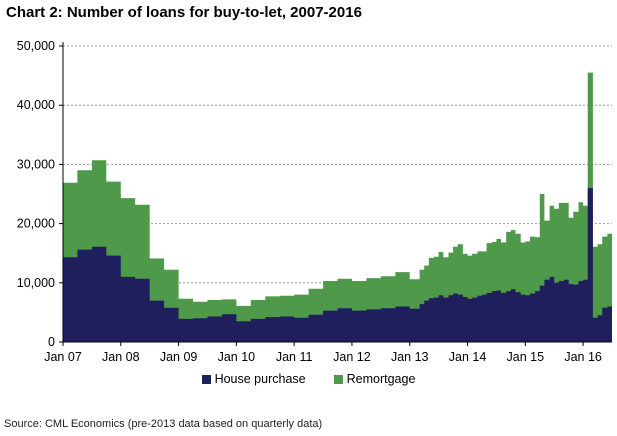 The height and width of the screenshot is (436, 617). Describe the element at coordinates (63, 357) in the screenshot. I see `x-tick-label: Jan 07` at that location.